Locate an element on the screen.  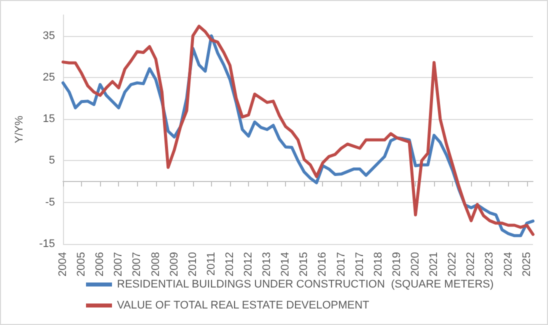
x-tick-label: 2008 is located at coordinates (156, 264).